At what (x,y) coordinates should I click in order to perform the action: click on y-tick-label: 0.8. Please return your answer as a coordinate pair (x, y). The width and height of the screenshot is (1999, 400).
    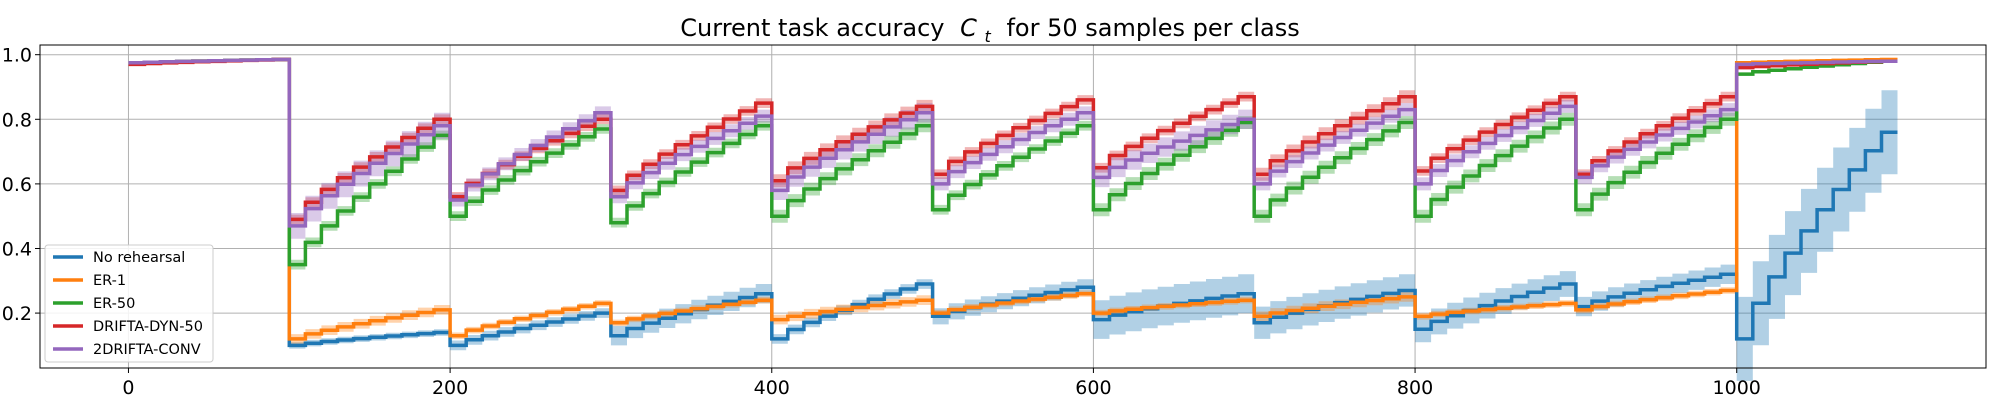
    Looking at the image, I should click on (17, 120).